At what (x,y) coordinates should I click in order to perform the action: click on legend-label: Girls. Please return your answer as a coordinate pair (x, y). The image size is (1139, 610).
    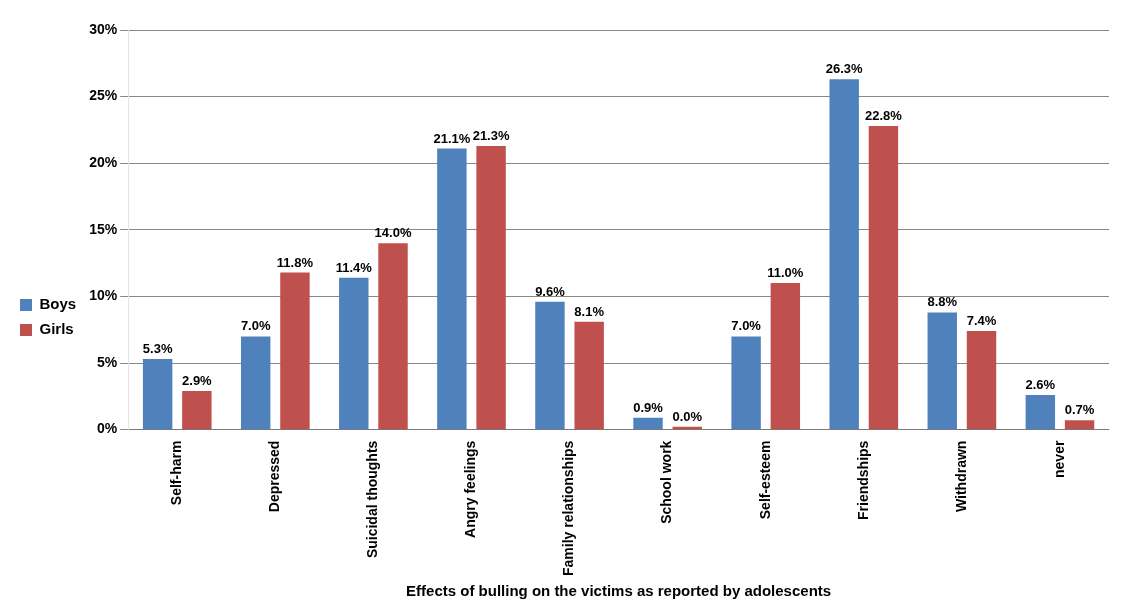
    Looking at the image, I should click on (56, 329).